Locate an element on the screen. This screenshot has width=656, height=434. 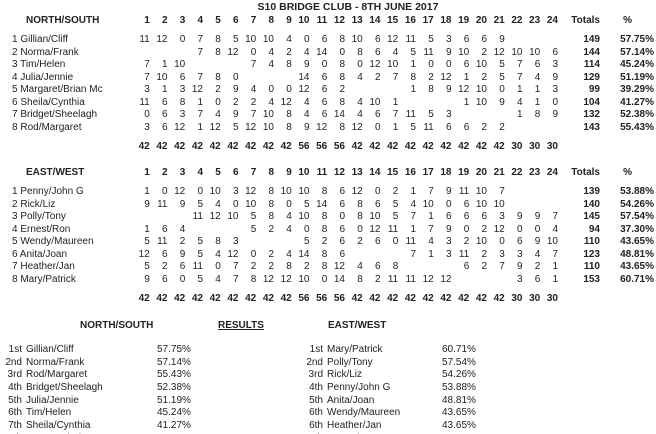
pair-percent: 54.26% is located at coordinates (637, 204).